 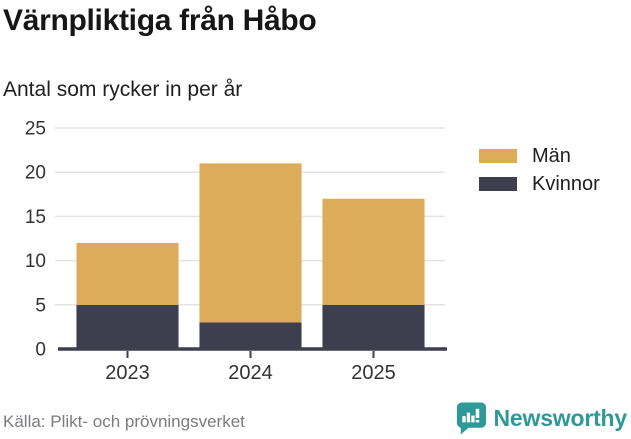 I want to click on svg-text: 20, so click(x=35, y=173).